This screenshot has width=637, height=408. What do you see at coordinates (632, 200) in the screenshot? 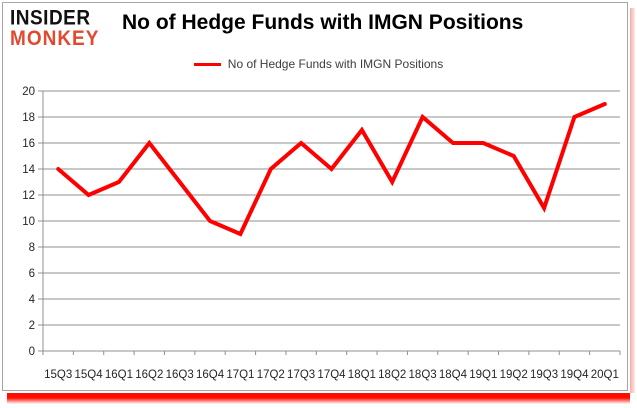
I see `panel-right-shadow` at bounding box center [632, 200].